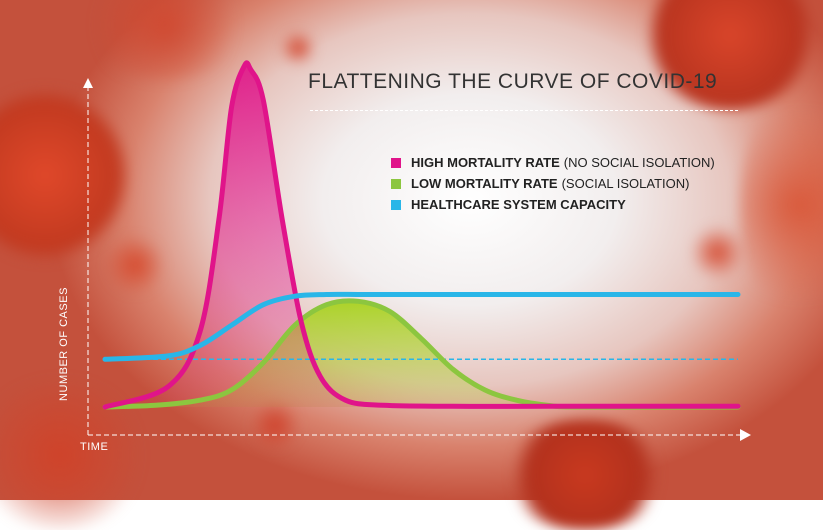 Image resolution: width=823 pixels, height=530 pixels. What do you see at coordinates (64, 344) in the screenshot?
I see `y-axis-label: NUMBER OF CASES` at bounding box center [64, 344].